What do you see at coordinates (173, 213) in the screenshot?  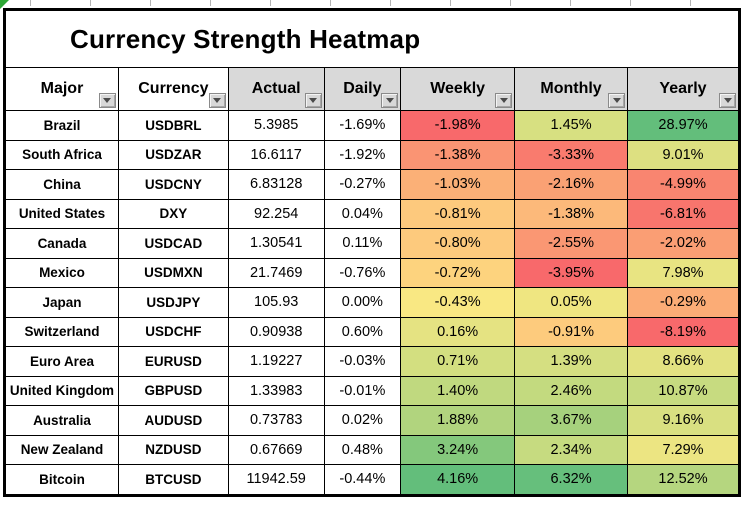 I see `cell-currency: DXY` at bounding box center [173, 213].